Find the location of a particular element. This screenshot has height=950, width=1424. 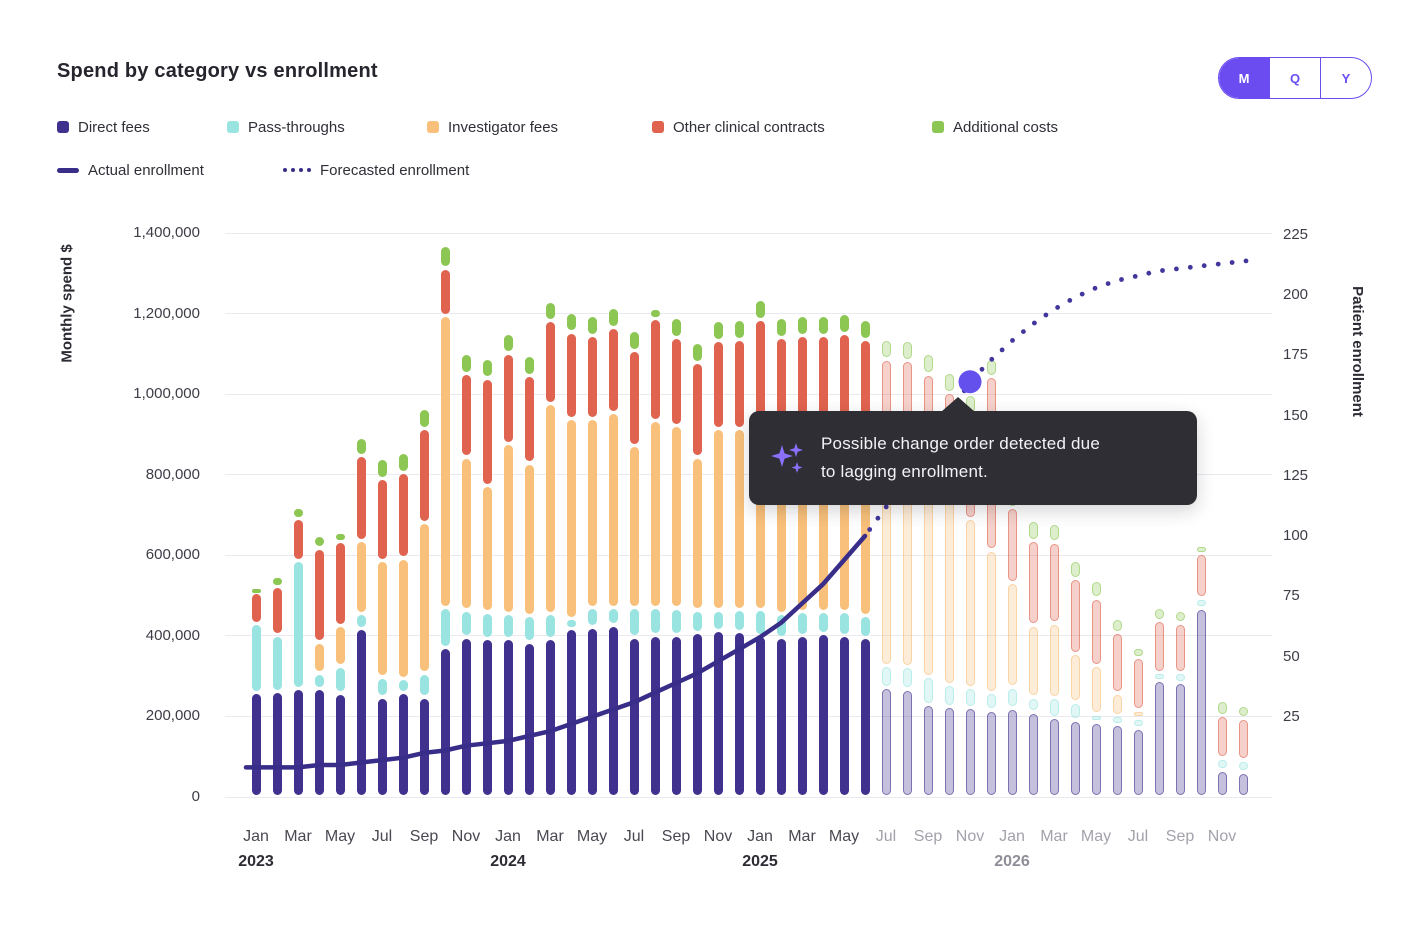

forecast-marker-dot is located at coordinates (970, 382).